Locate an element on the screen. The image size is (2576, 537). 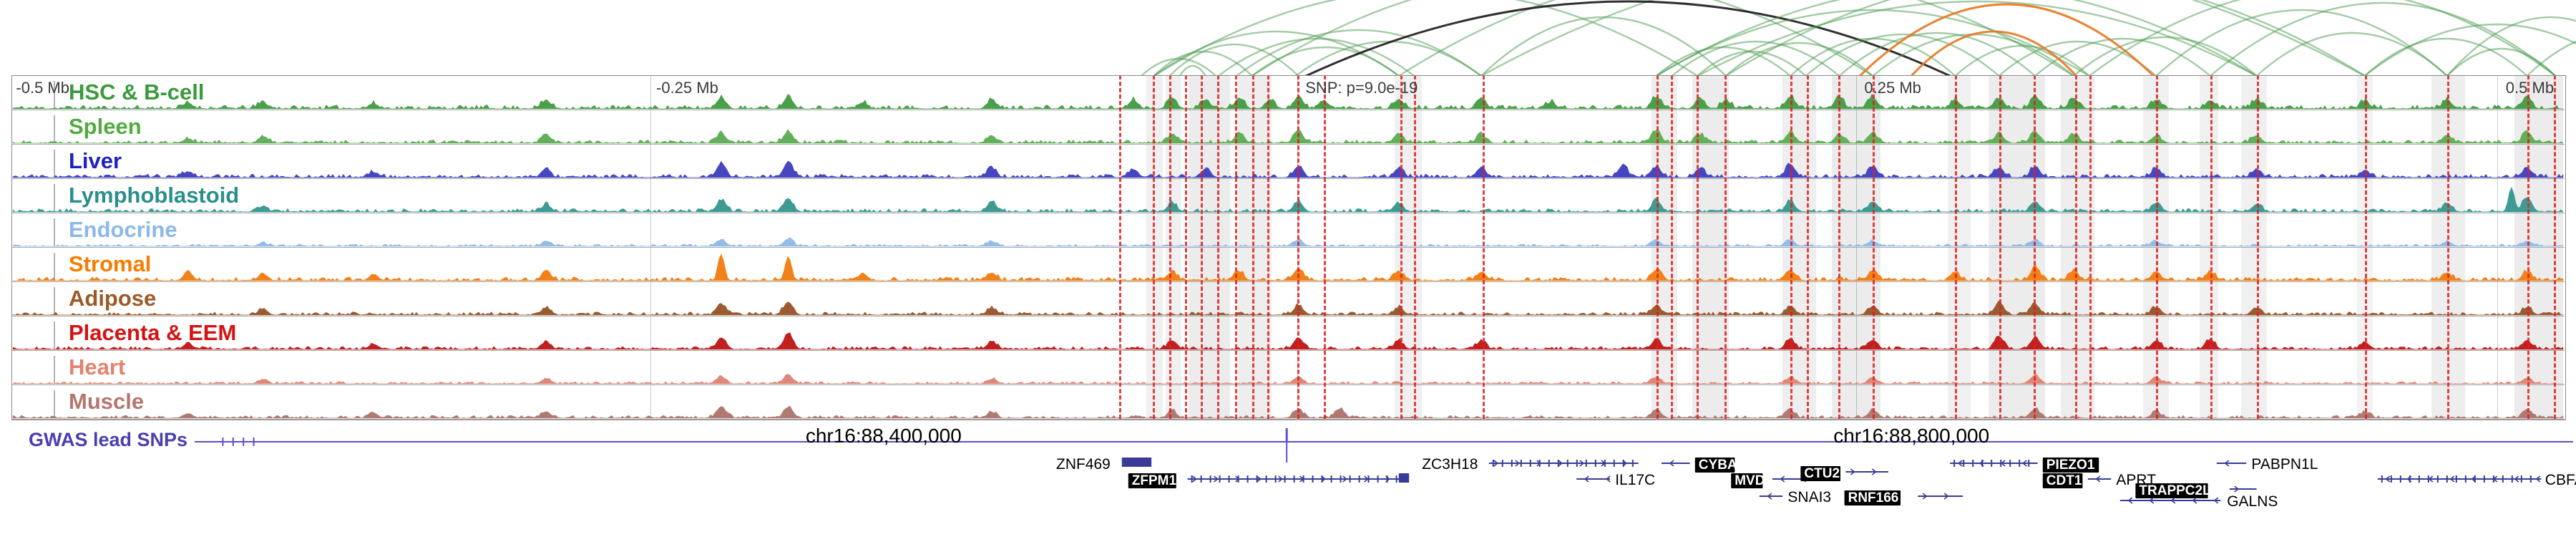
track-label-lymphoblastoid: Lymphoblastoid is located at coordinates (154, 195).